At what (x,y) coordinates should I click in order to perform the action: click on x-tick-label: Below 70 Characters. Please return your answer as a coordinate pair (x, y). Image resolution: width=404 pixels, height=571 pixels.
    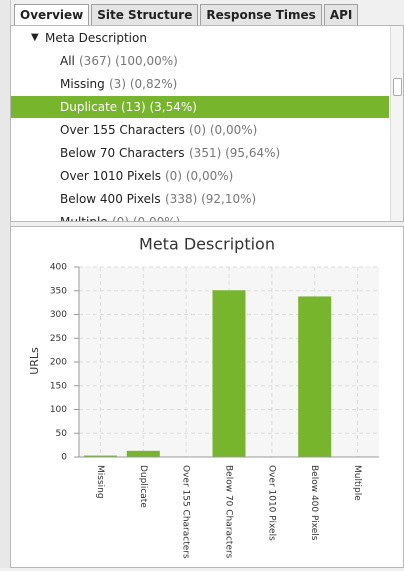
    Looking at the image, I should click on (229, 512).